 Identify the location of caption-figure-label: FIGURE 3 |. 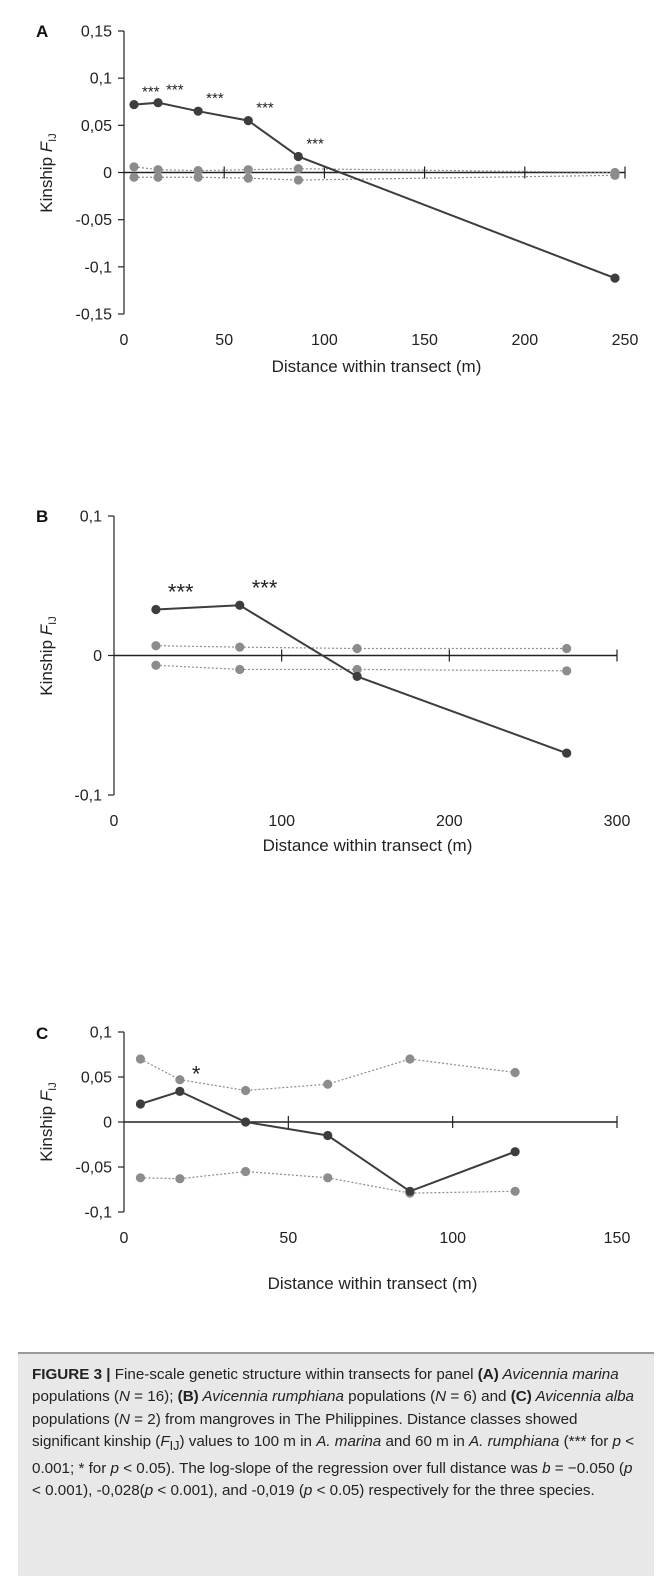
(71, 1374).